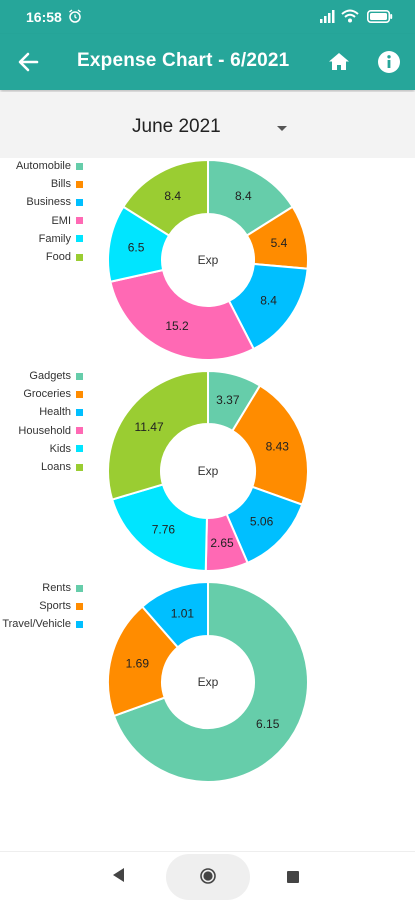 The height and width of the screenshot is (901, 415). I want to click on slice-value-label: 7.76, so click(164, 529).